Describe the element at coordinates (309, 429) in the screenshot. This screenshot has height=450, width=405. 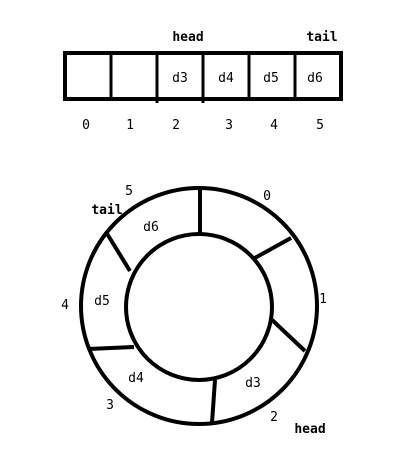
I see `ring-head-label: head` at that location.